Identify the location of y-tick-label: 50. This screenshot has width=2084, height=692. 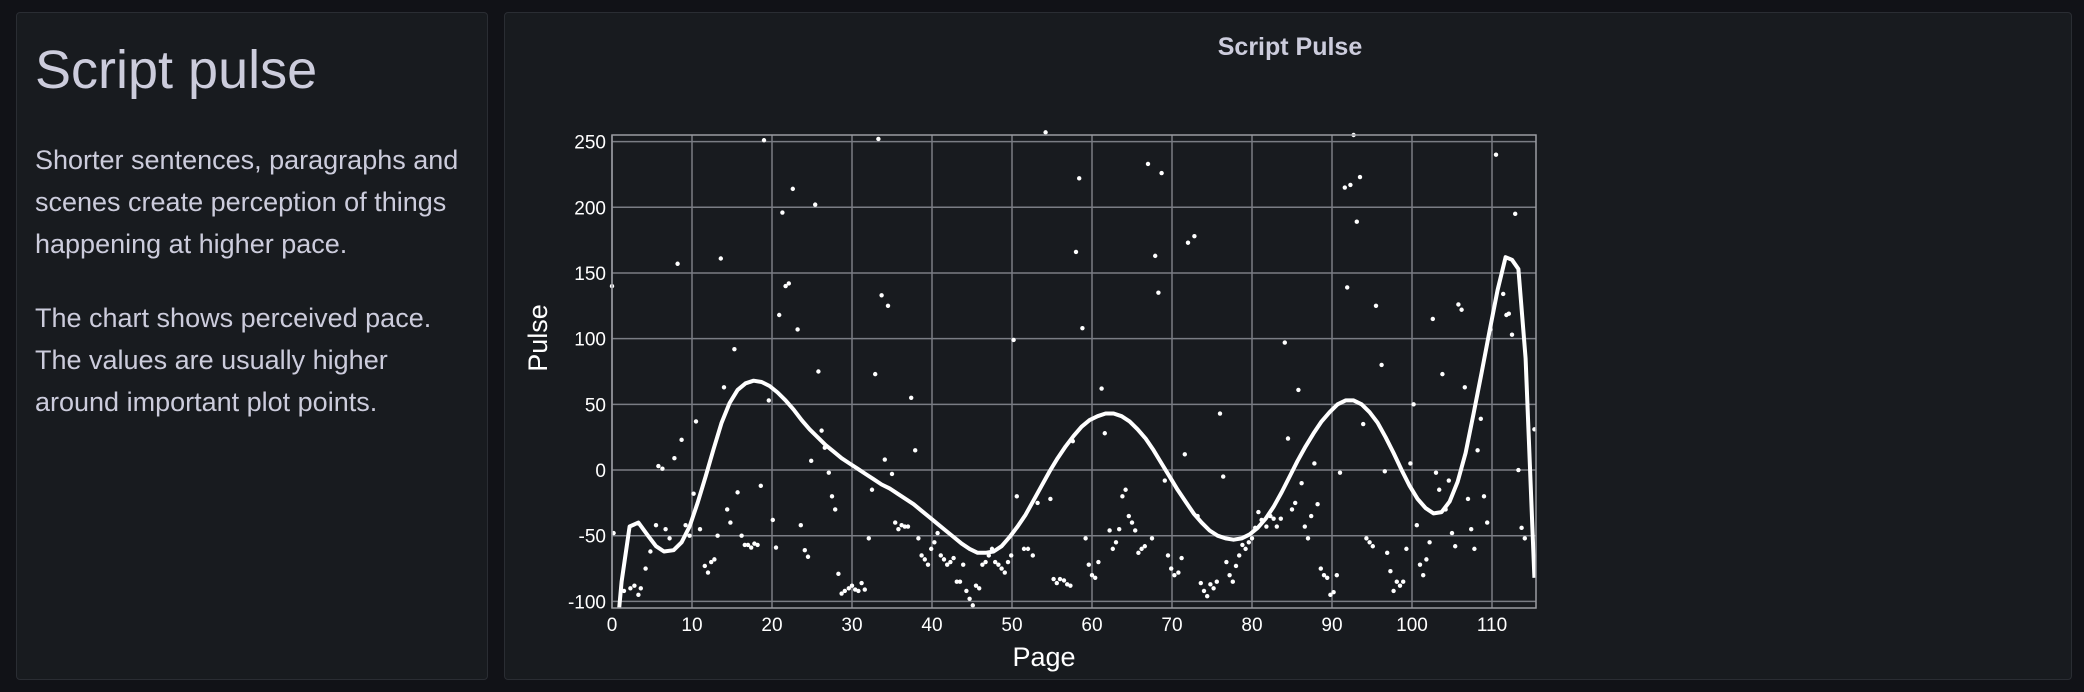
(595, 405).